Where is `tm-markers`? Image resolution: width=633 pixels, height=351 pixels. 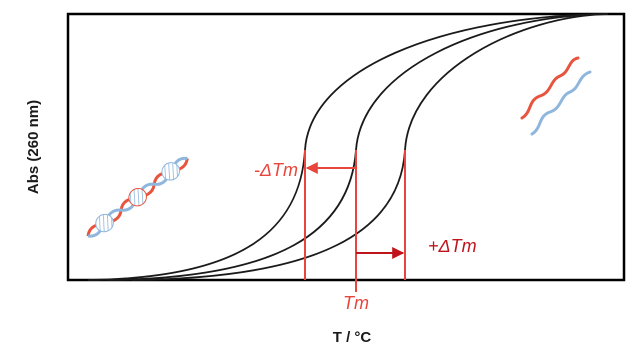 tm-markers is located at coordinates (355, 221).